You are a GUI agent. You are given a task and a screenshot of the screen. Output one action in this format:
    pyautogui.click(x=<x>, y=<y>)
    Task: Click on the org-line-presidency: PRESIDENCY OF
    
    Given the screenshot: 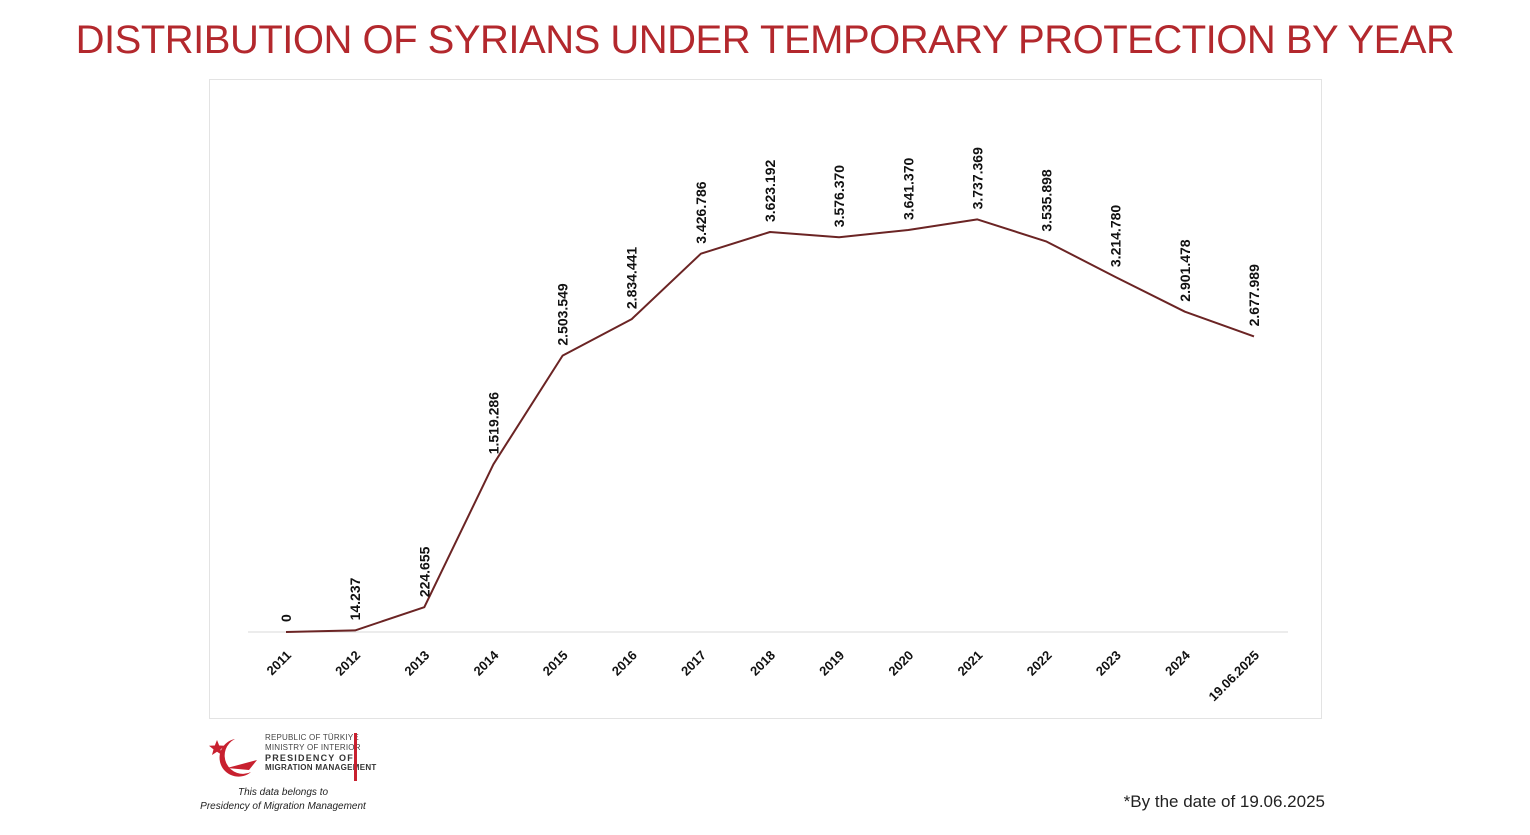 What is the action you would take?
    pyautogui.click(x=309, y=758)
    